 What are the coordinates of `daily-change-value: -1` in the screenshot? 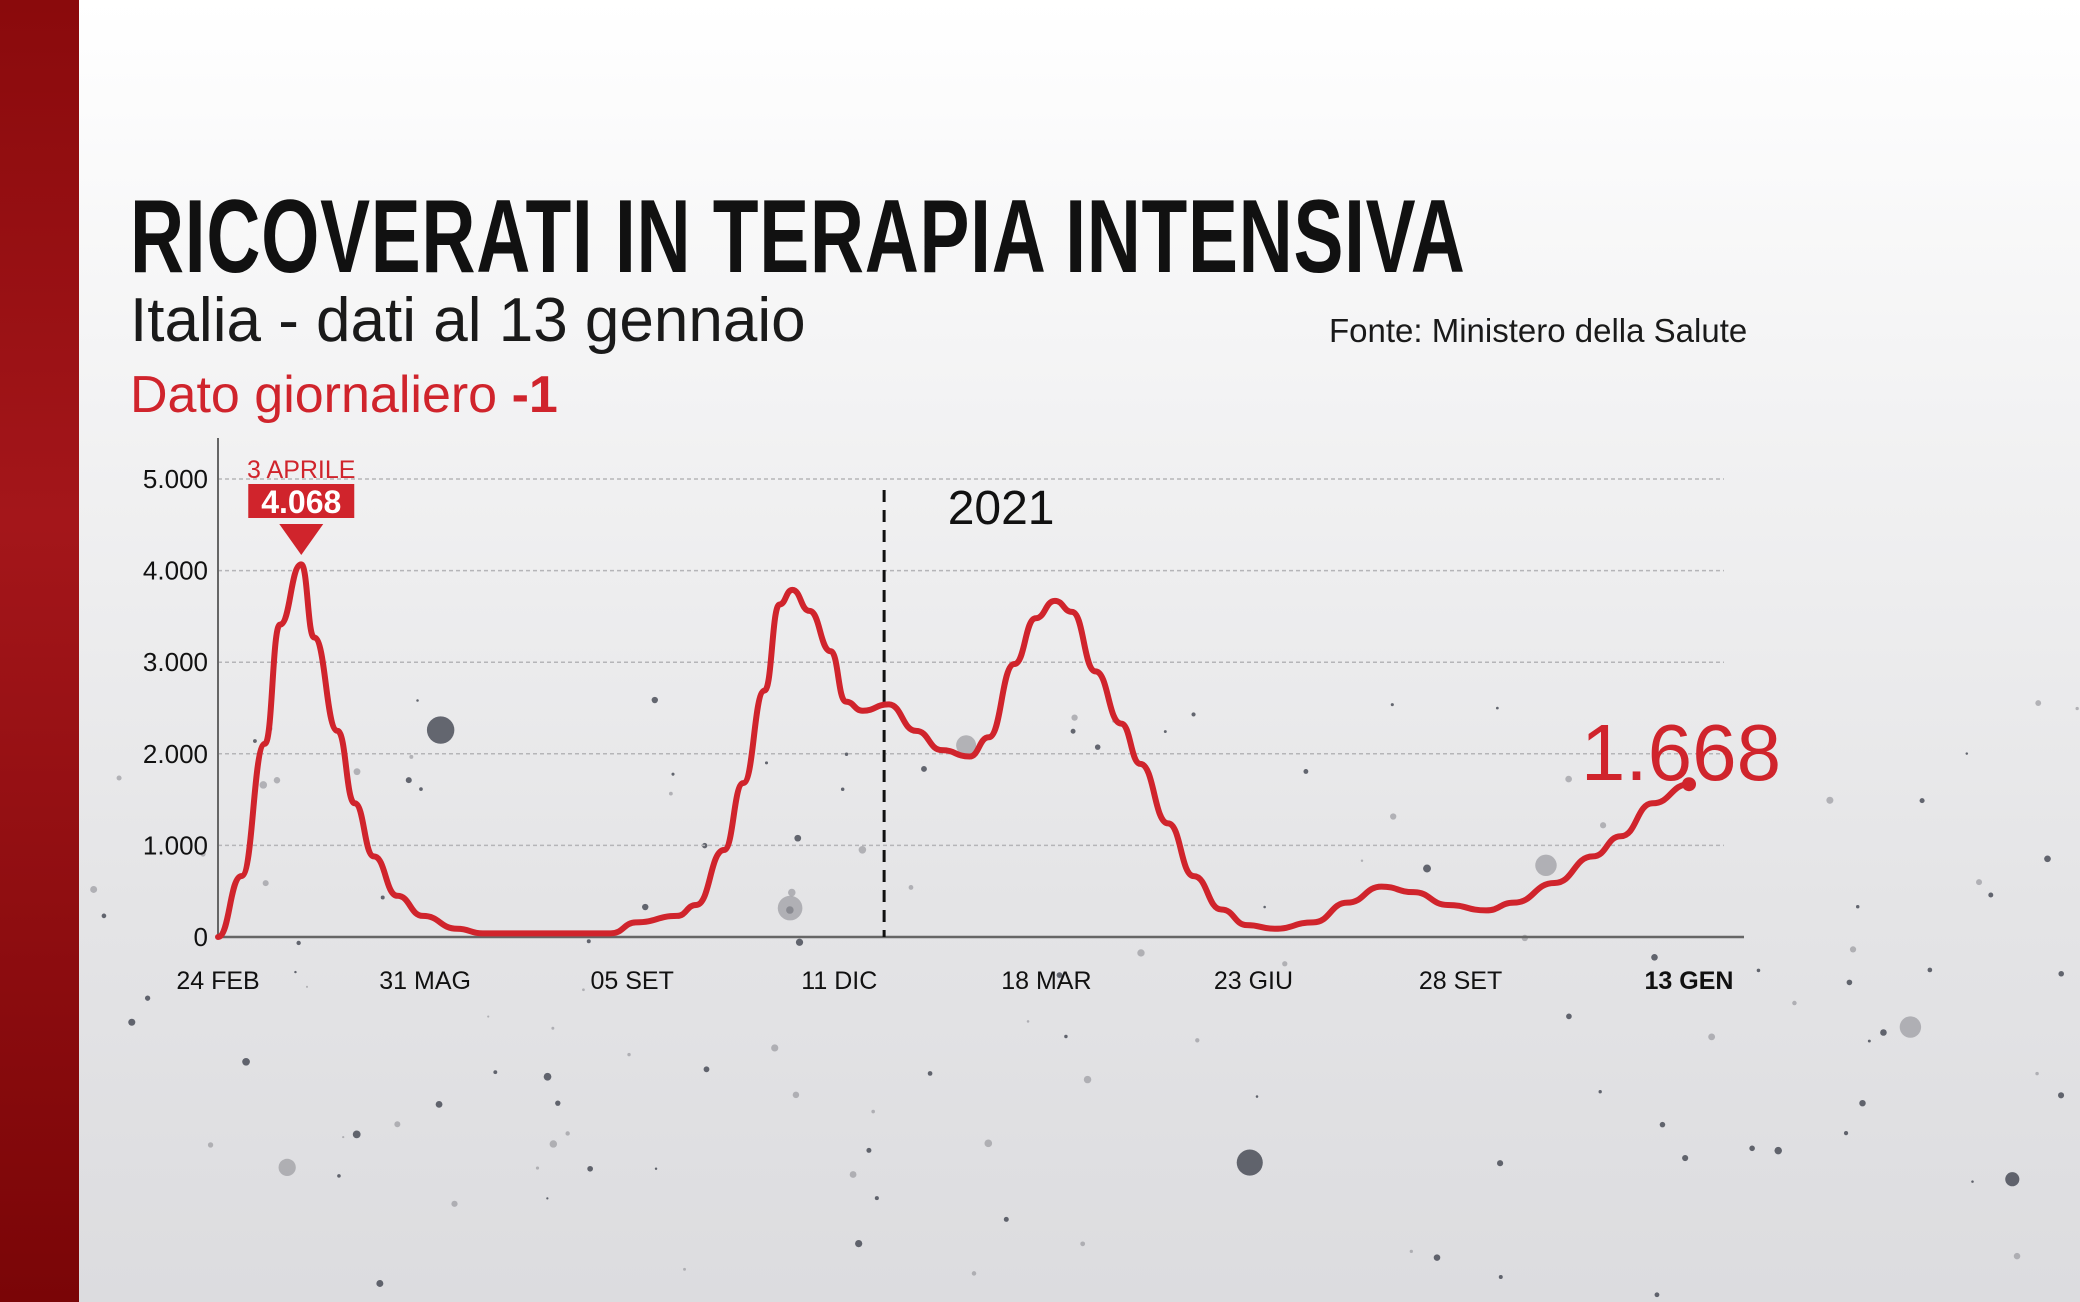 It's located at (534, 395).